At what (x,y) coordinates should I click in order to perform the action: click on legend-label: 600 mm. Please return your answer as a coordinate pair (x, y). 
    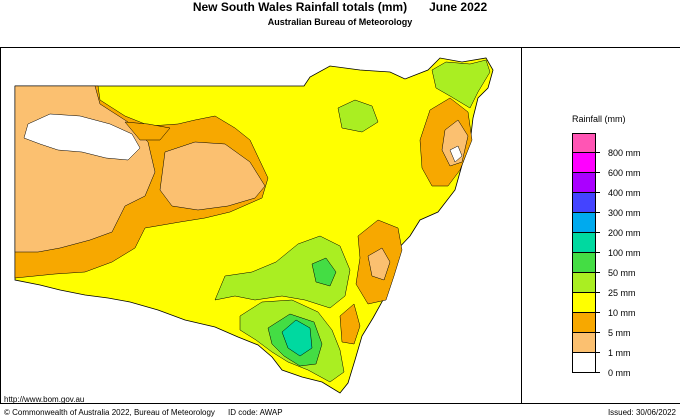
    Looking at the image, I should click on (624, 173).